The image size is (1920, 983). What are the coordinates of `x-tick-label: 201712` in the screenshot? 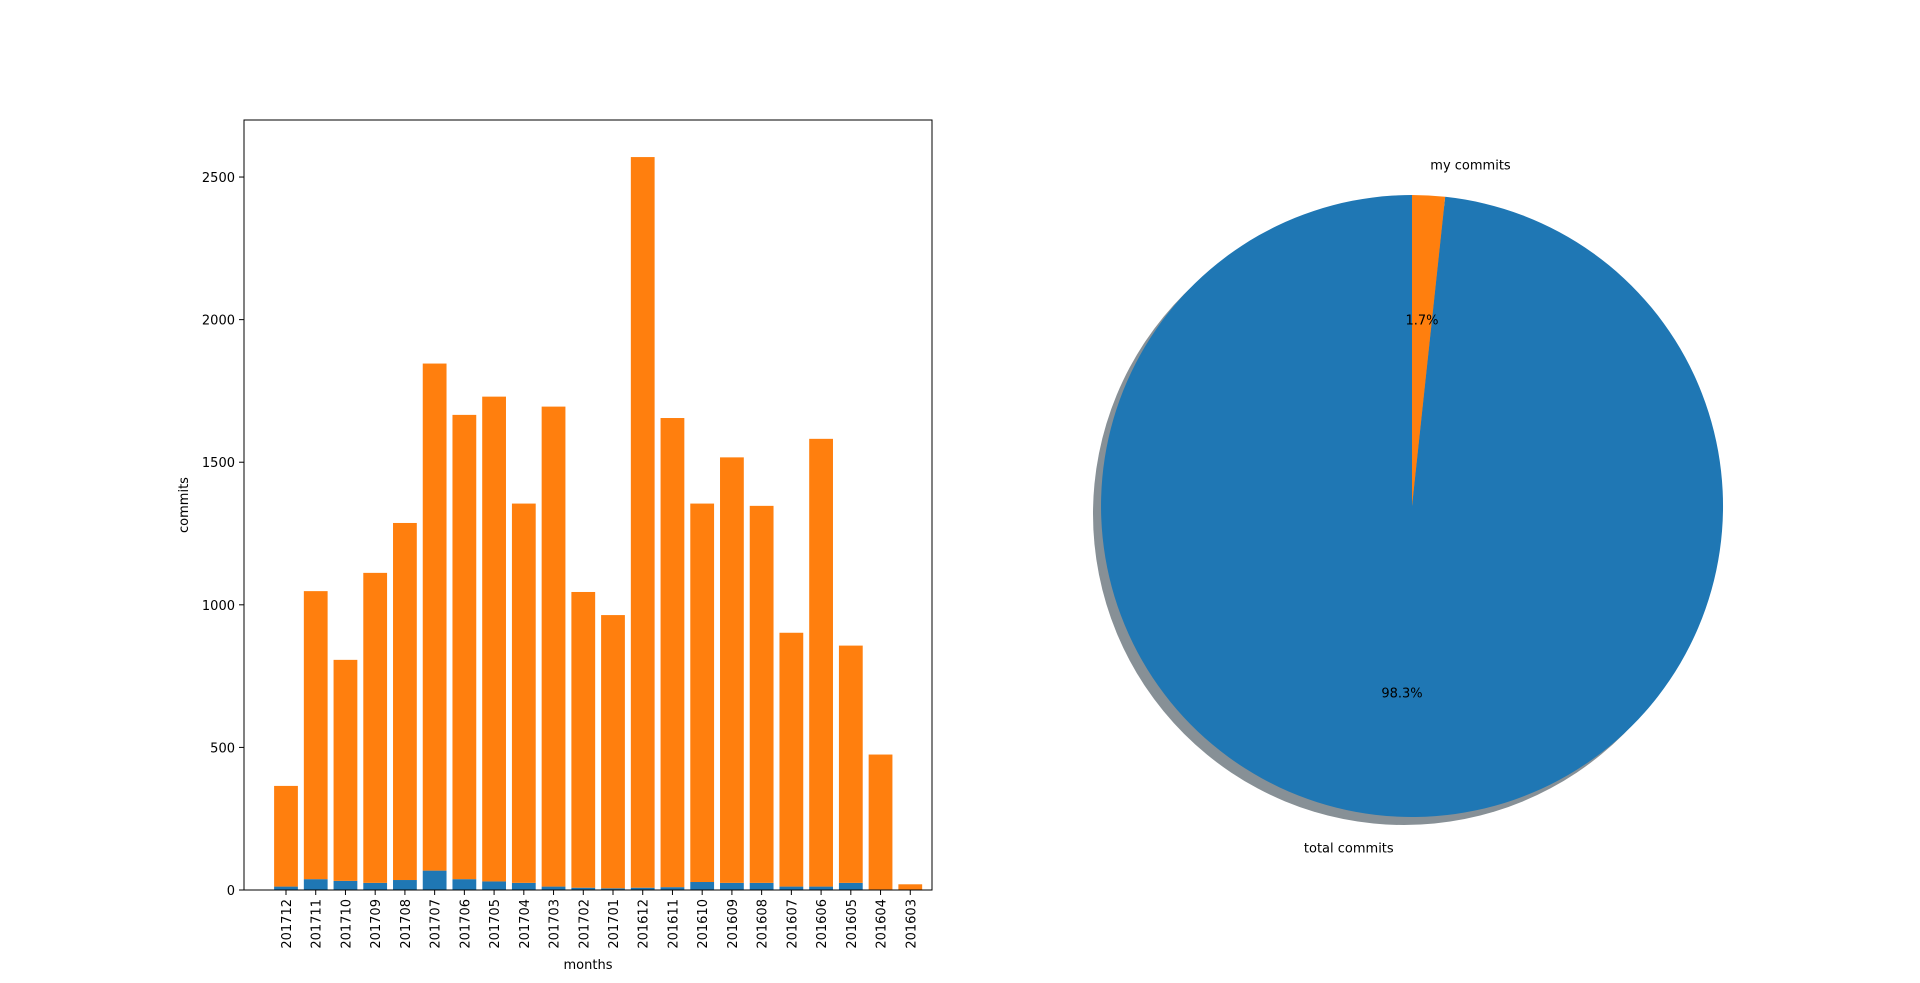 It's located at (287, 924).